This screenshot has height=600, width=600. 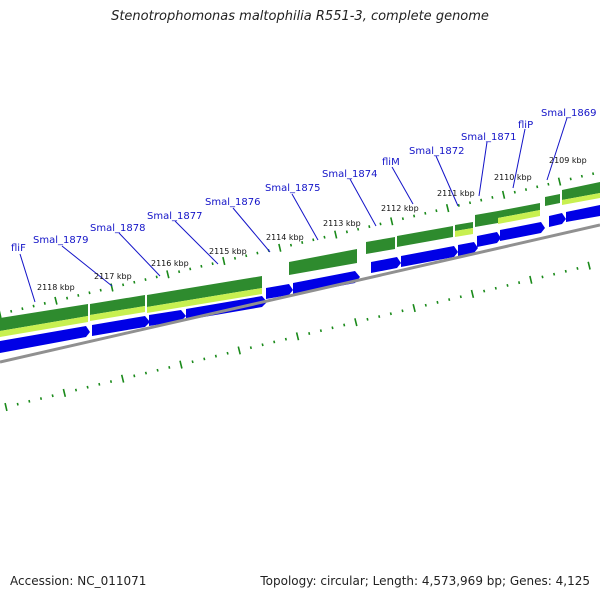 I want to click on accession-text: Accession: NC_011071, so click(x=78, y=581).